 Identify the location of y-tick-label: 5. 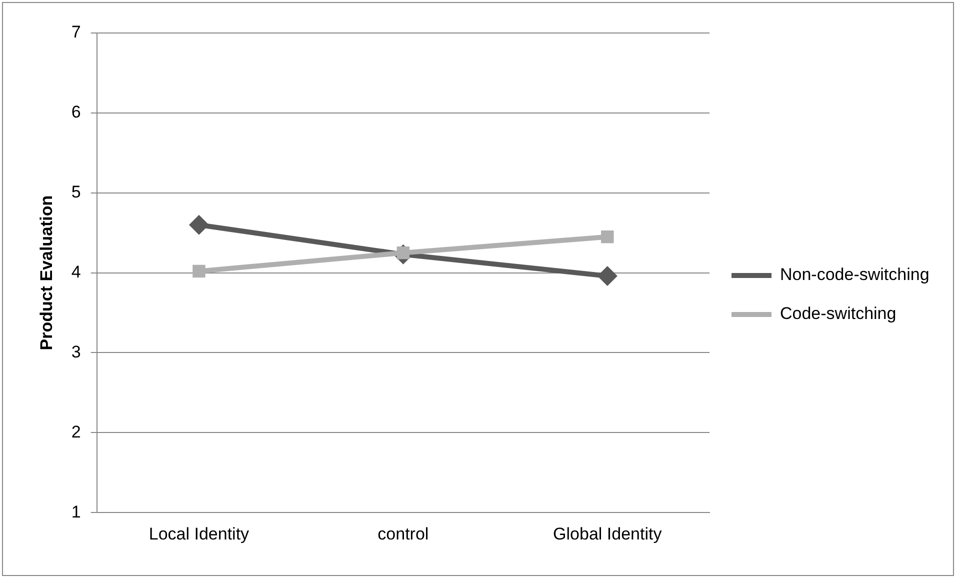
(76, 192).